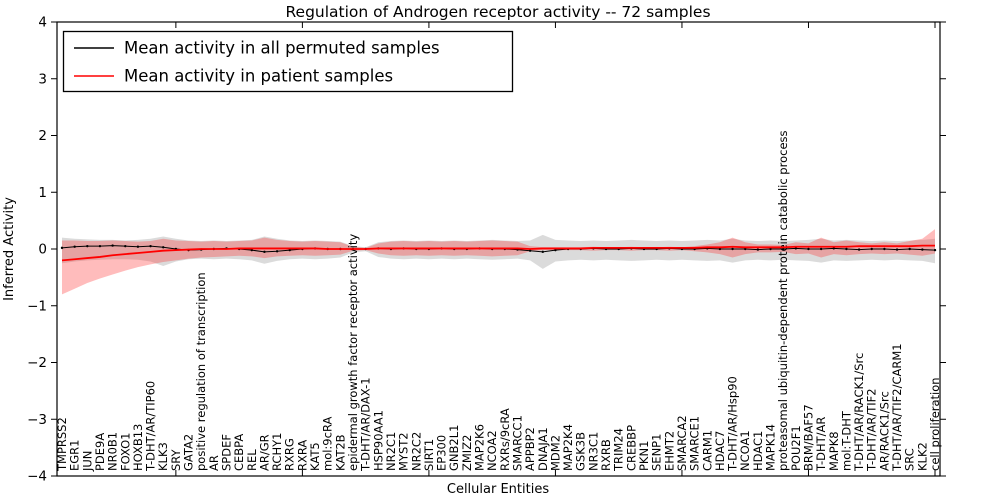 This screenshot has width=1000, height=504. Describe the element at coordinates (315, 456) in the screenshot. I see `x-tick-label: KAT5` at that location.